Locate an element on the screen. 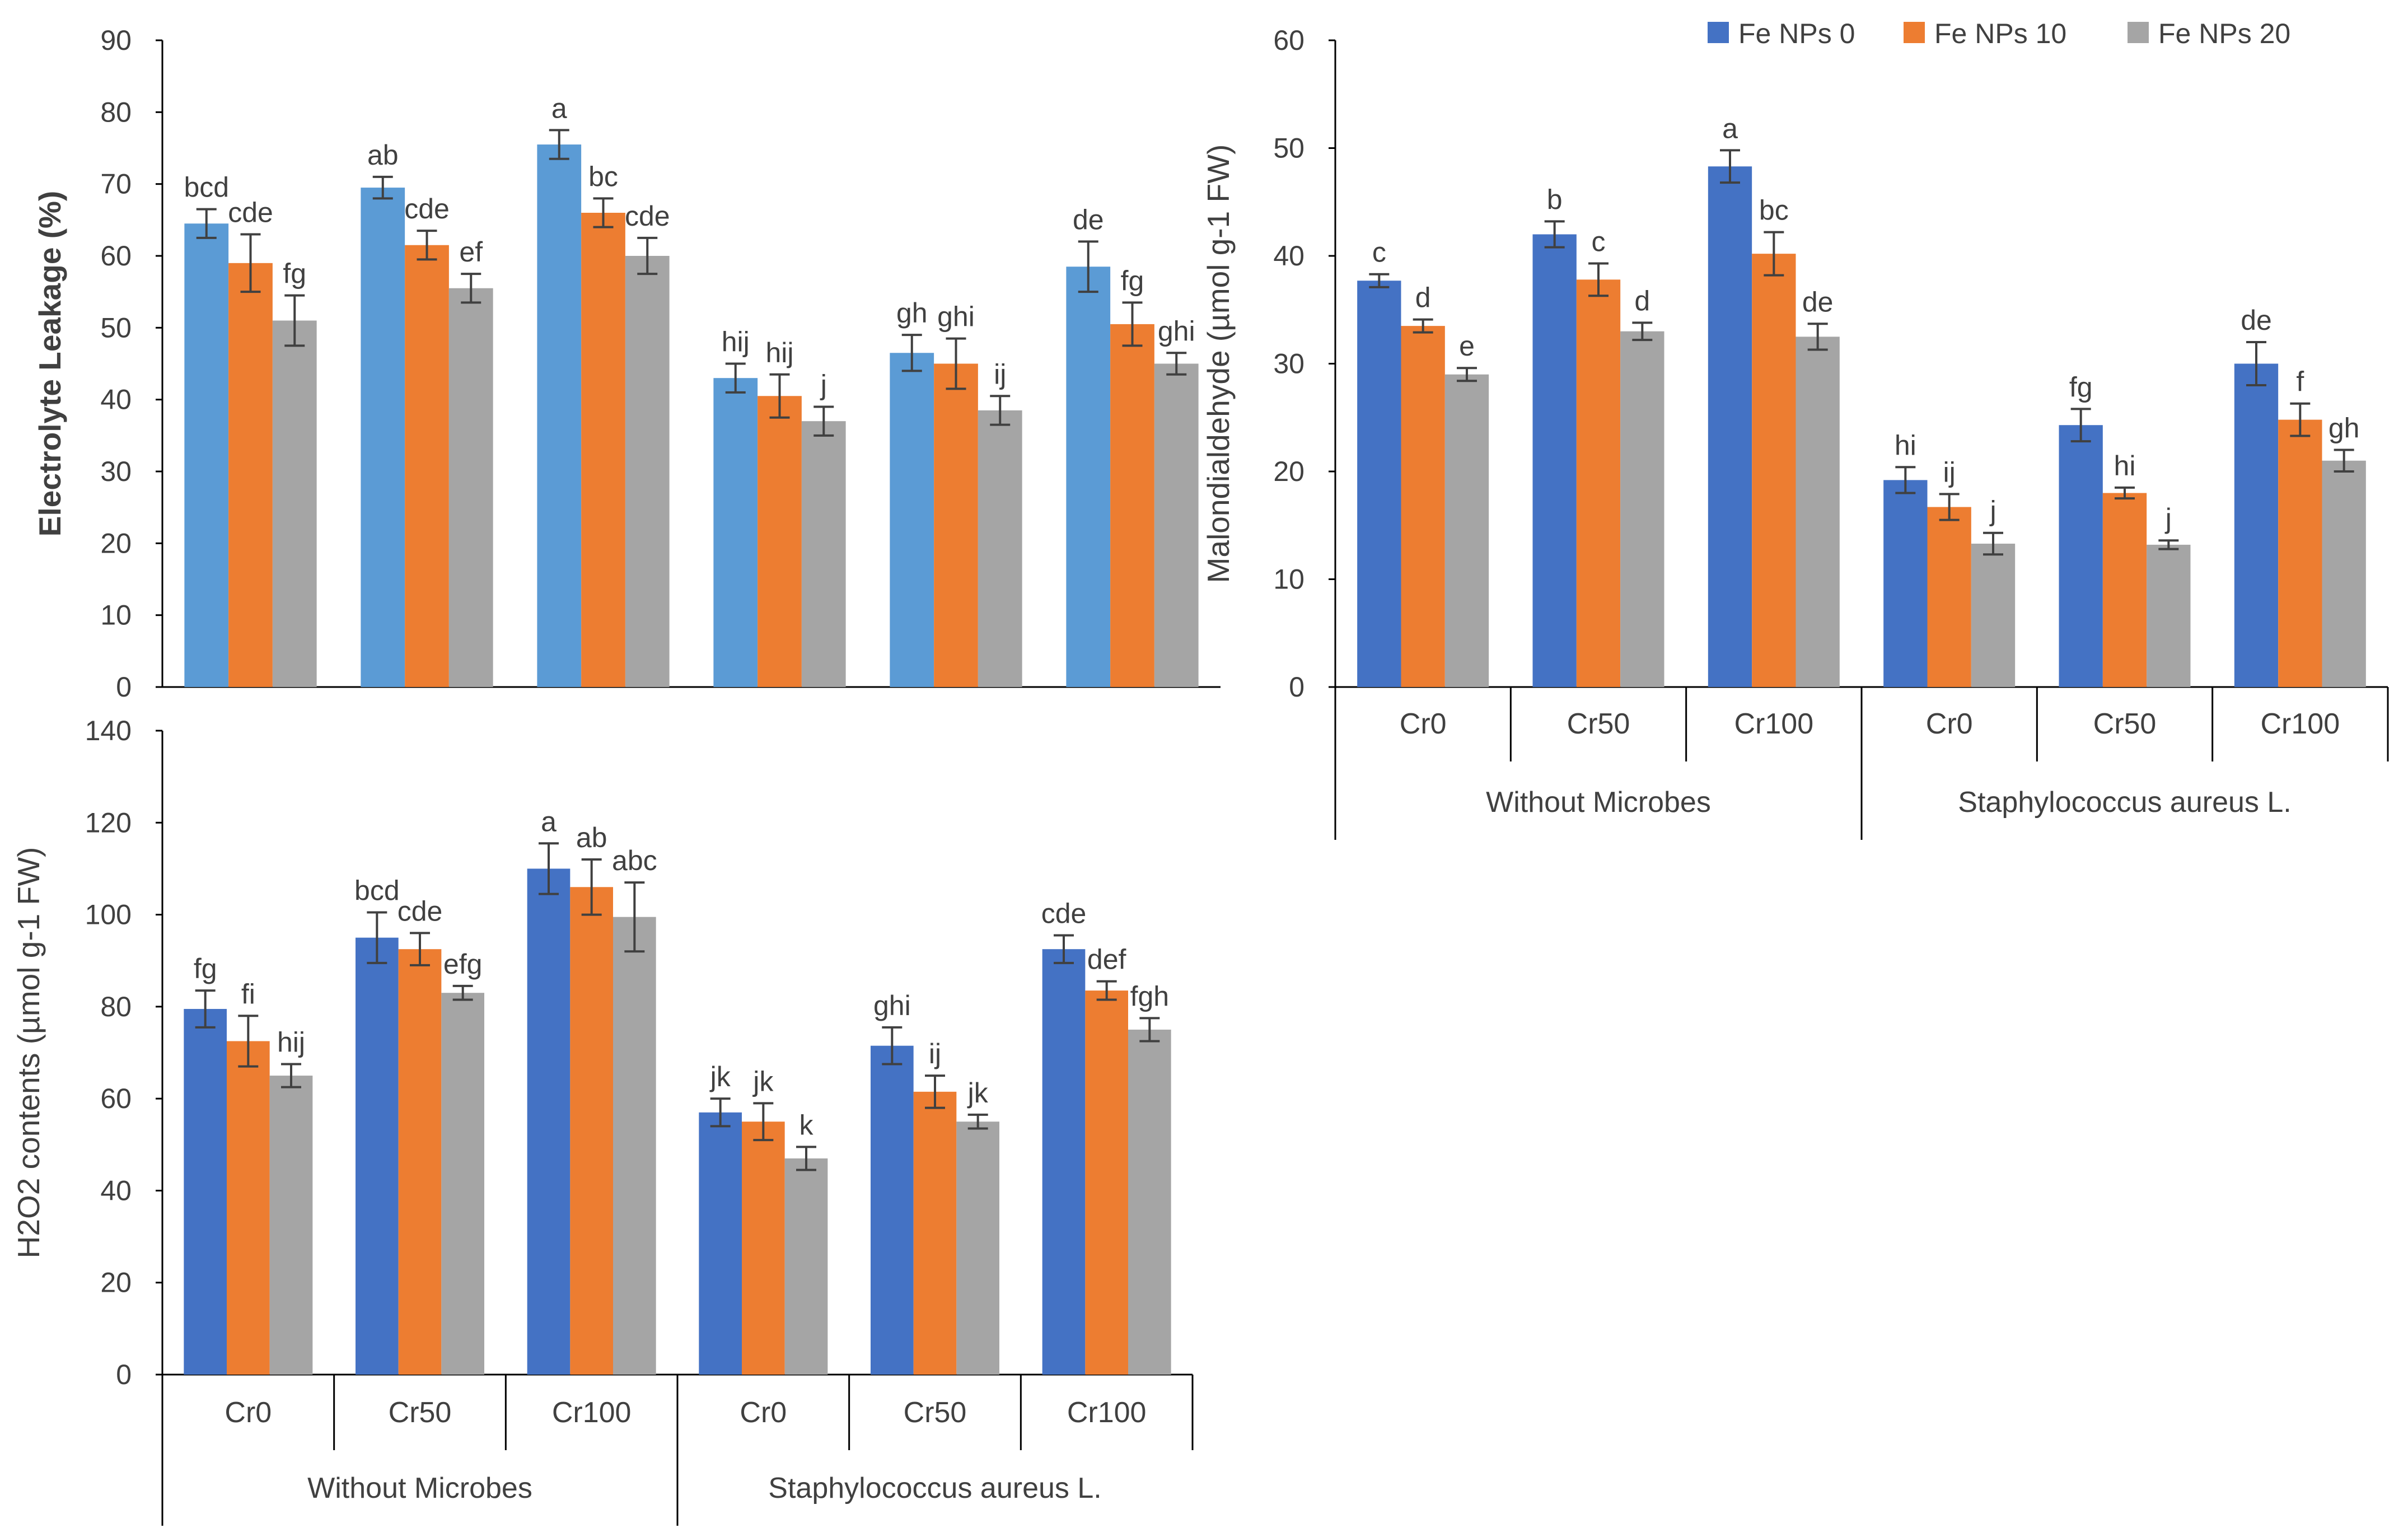 This screenshot has width=2408, height=1528. y-tick-label: 50 is located at coordinates (1288, 149).